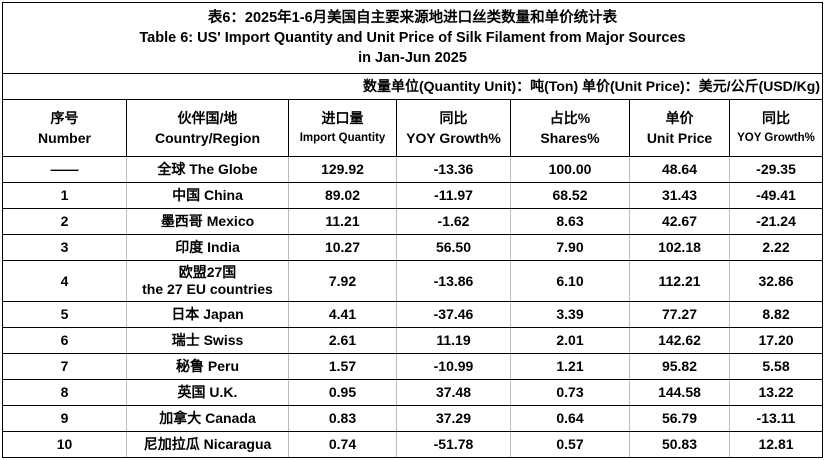 The width and height of the screenshot is (824, 460). I want to click on cell-value: 0.83, so click(342, 418).